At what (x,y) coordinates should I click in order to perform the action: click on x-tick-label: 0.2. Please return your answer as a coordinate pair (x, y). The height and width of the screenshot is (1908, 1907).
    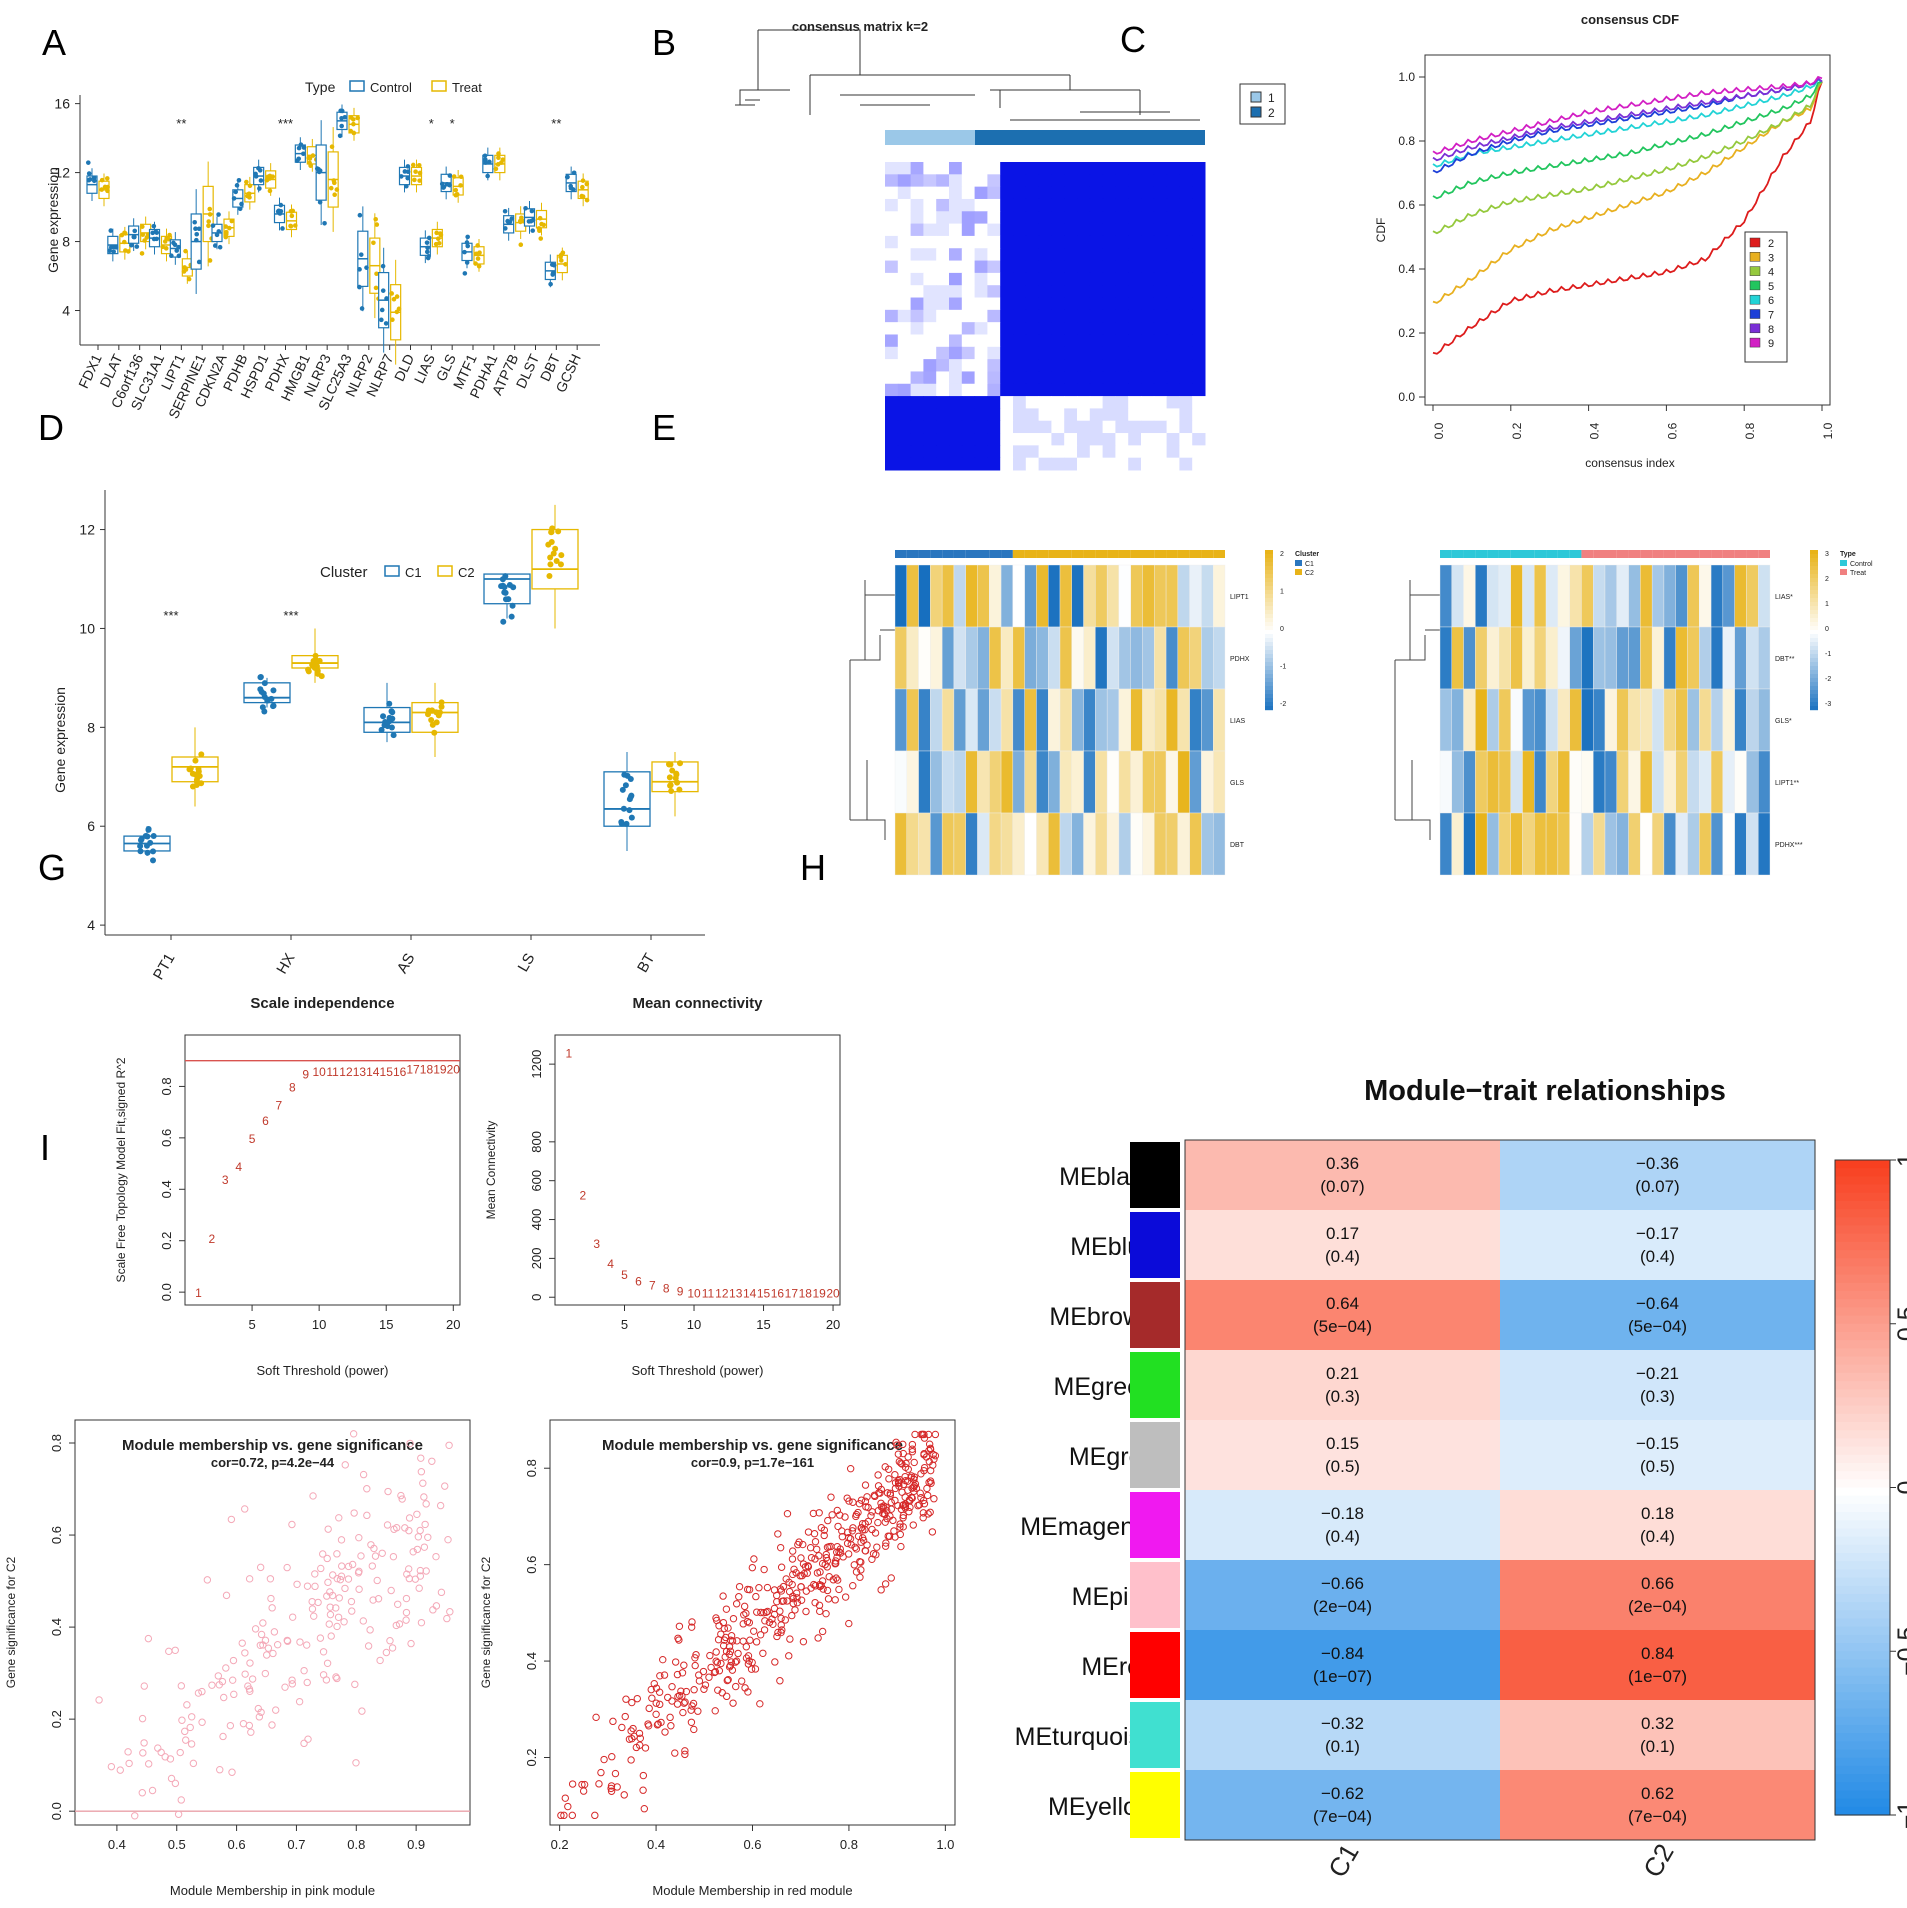
    Looking at the image, I should click on (1517, 430).